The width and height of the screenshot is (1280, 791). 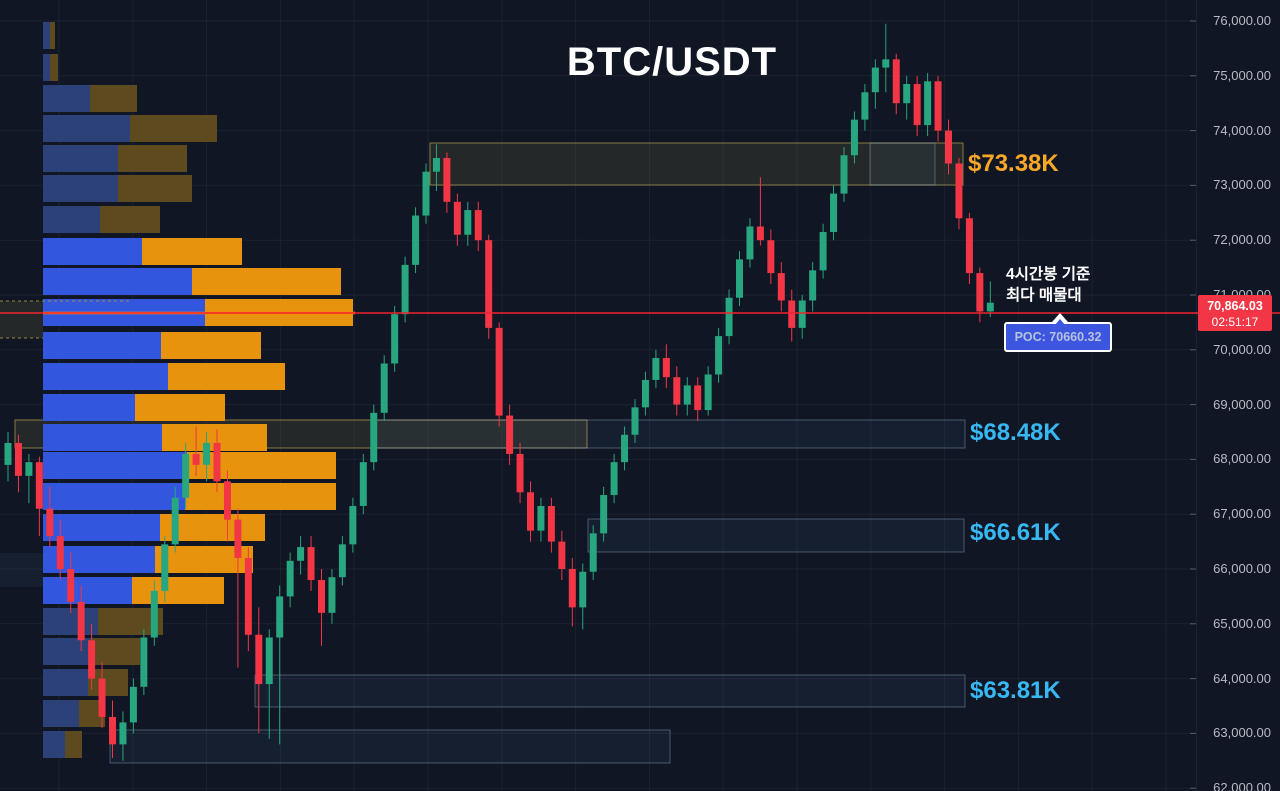 I want to click on price-axis-label: 75,000.00, so click(x=1242, y=75).